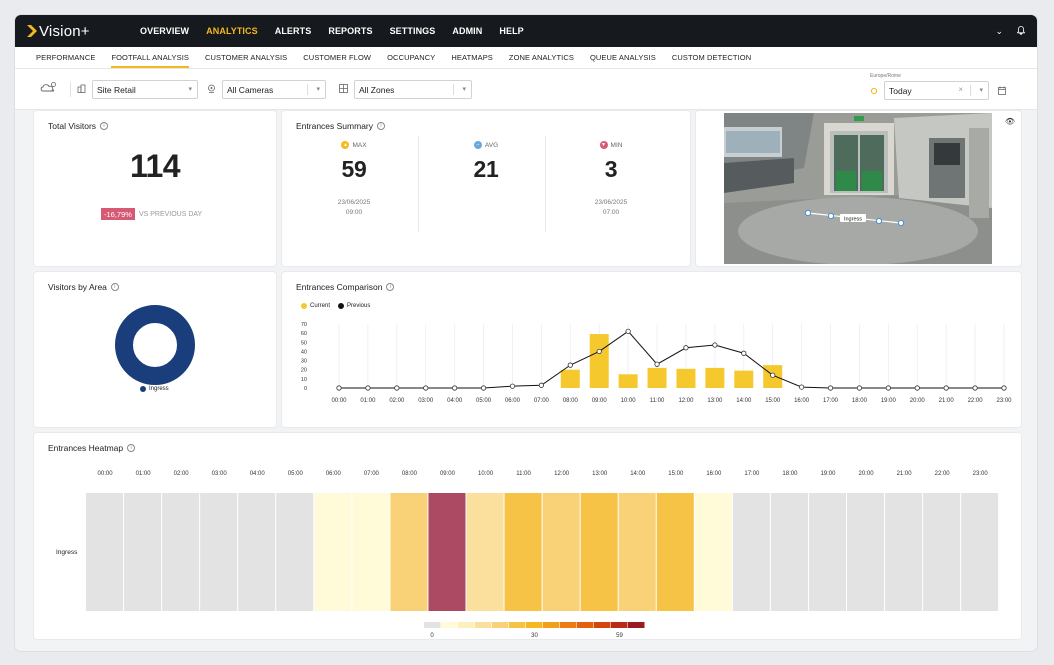 The image size is (1054, 665). What do you see at coordinates (246, 57) in the screenshot?
I see `subnav-item-customer-analysis: CUSTOMER ANALYSIS` at bounding box center [246, 57].